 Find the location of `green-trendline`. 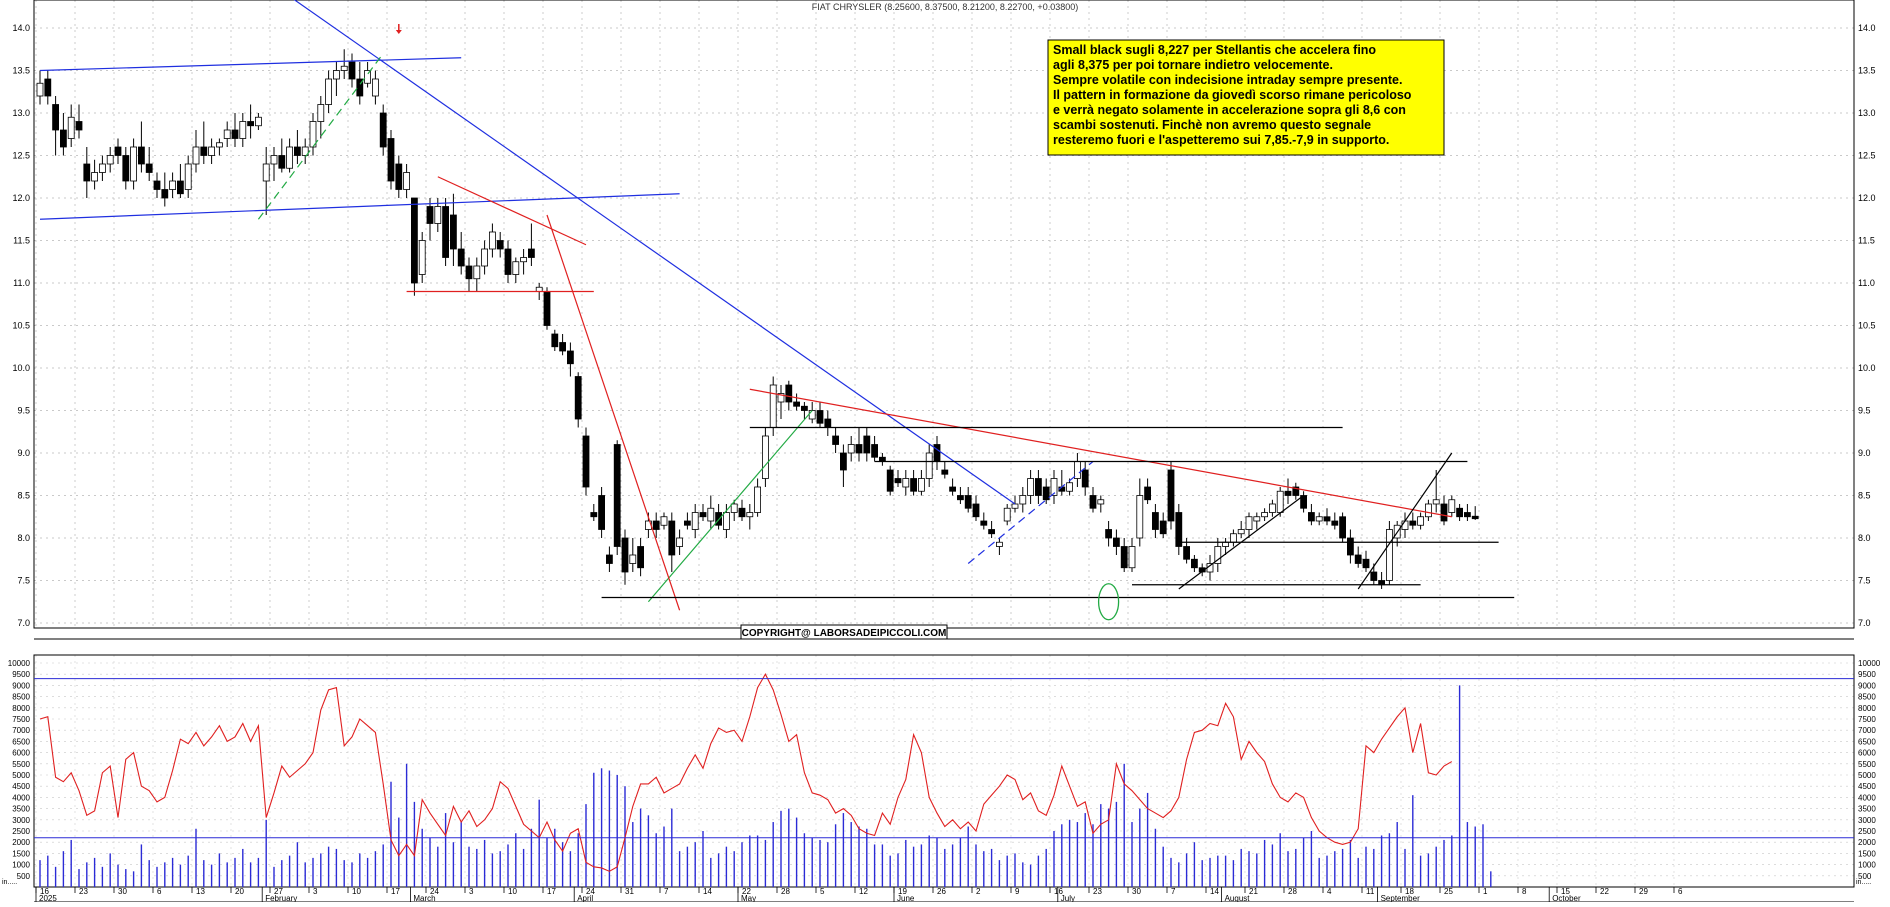

green-trendline is located at coordinates (730, 506).